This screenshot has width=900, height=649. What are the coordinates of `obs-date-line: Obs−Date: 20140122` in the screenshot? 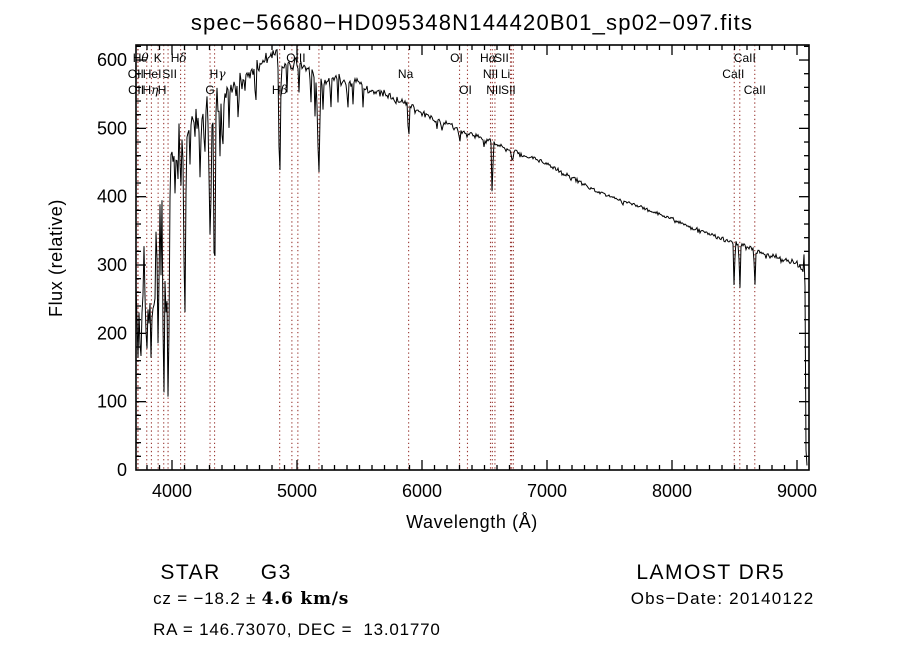 It's located at (710, 599).